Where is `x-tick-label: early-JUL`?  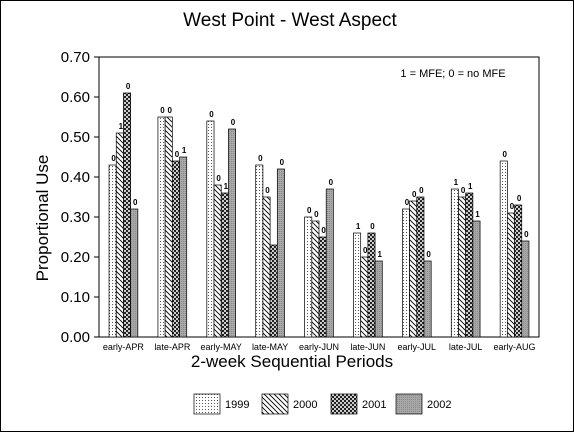
x-tick-label: early-JUL is located at coordinates (417, 347).